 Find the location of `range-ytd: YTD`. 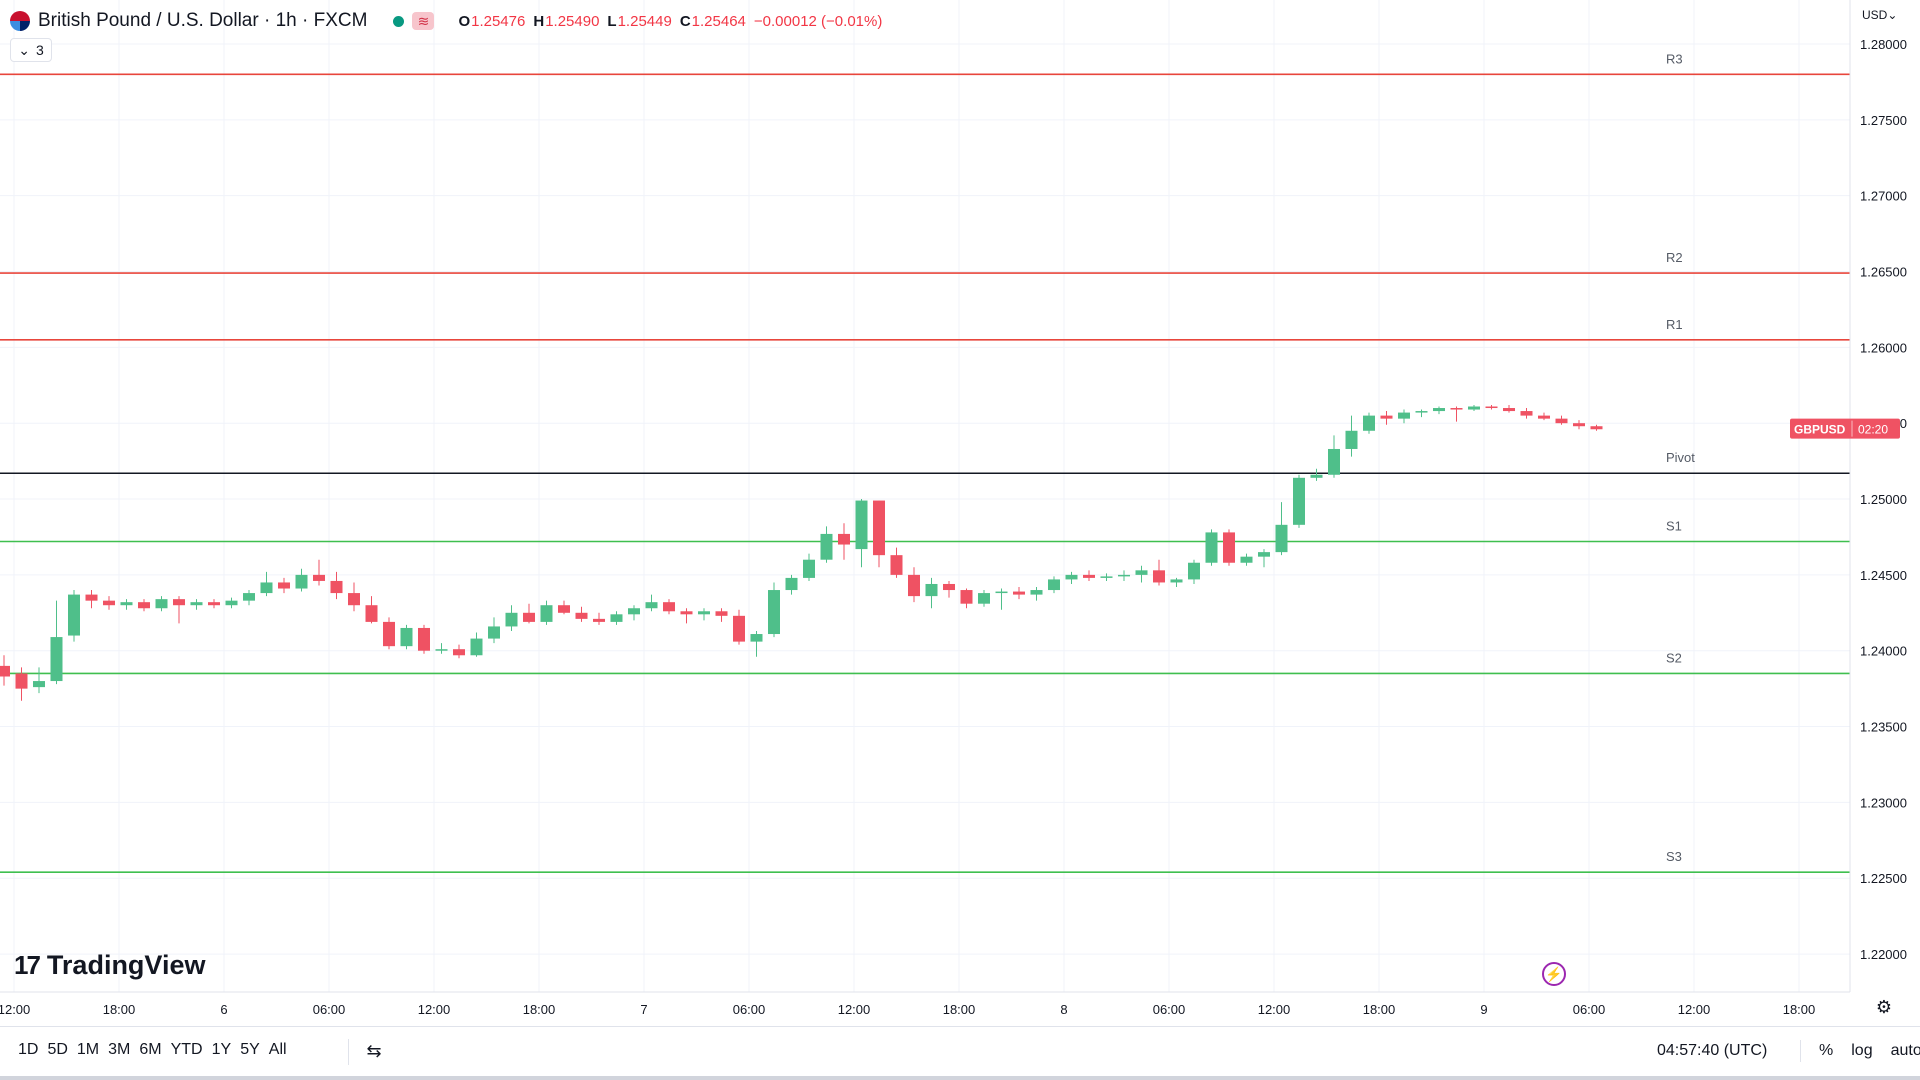

range-ytd: YTD is located at coordinates (186, 1049).